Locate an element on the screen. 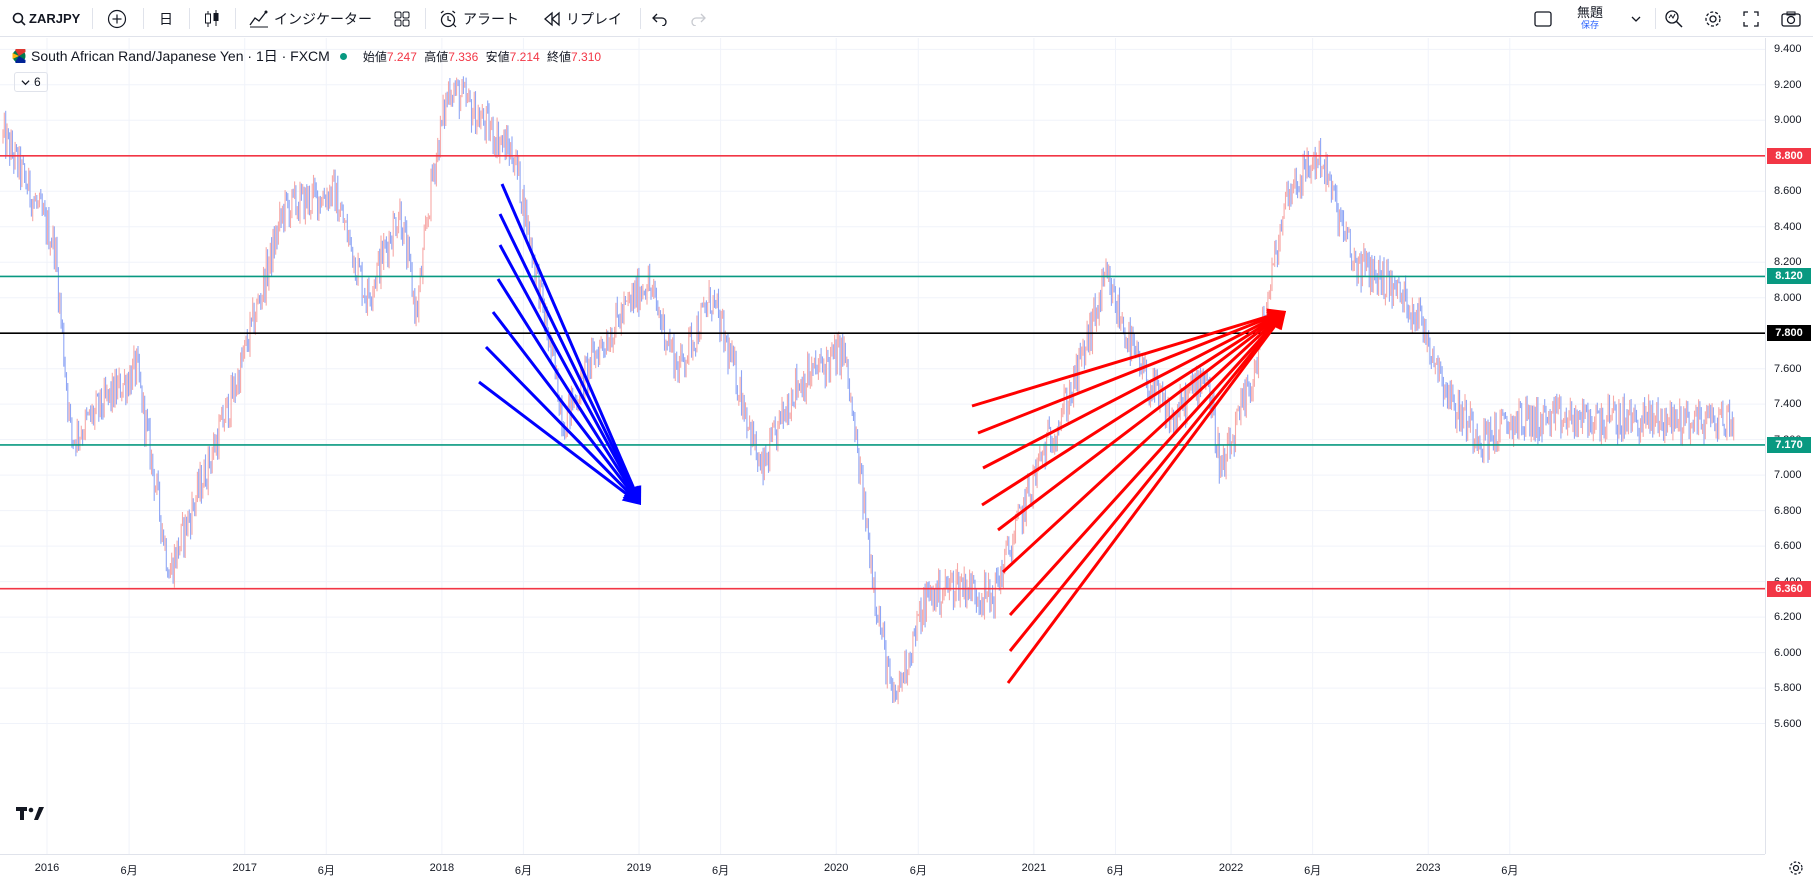 The image size is (1813, 883). price-level-label: 8.120 is located at coordinates (1789, 276).